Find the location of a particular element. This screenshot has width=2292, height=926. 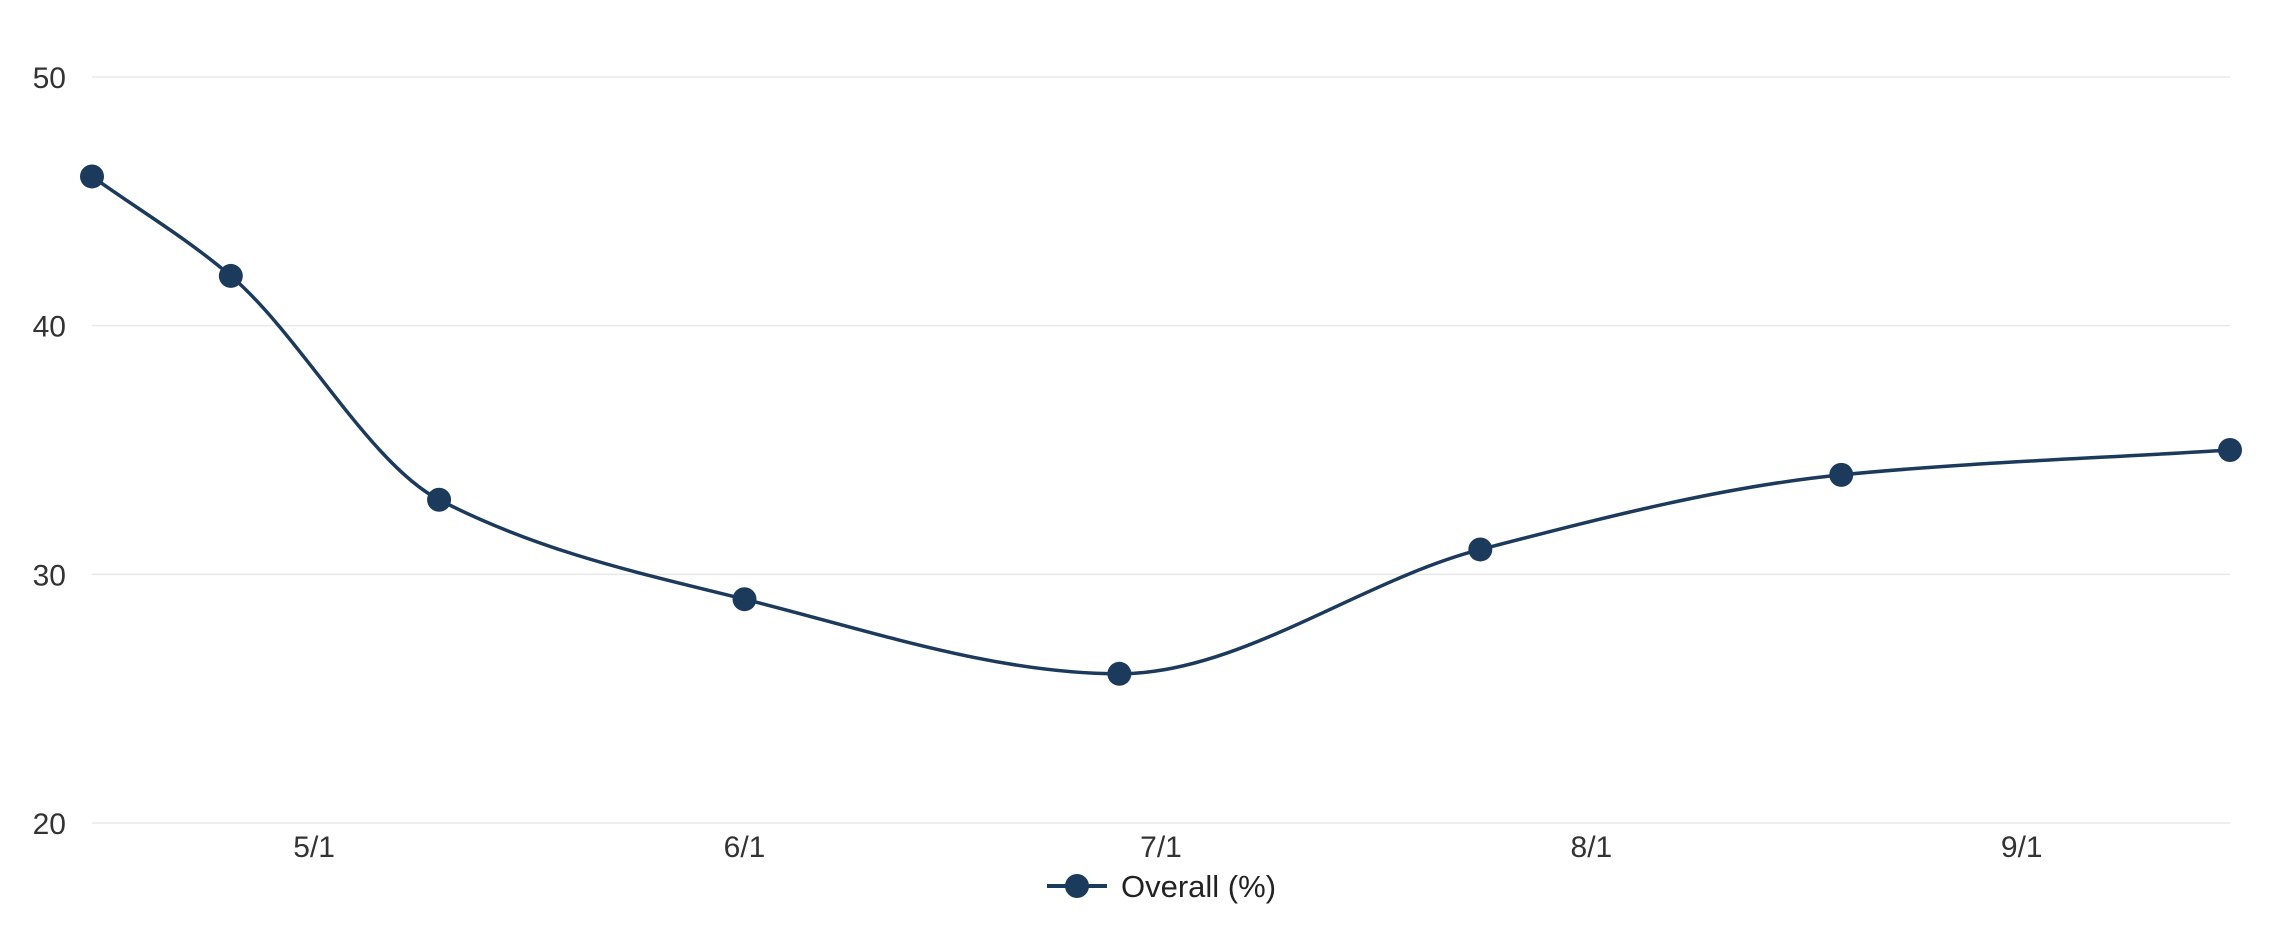

y-axis-tick-labels: 20 30 40 50 is located at coordinates (49, 451).